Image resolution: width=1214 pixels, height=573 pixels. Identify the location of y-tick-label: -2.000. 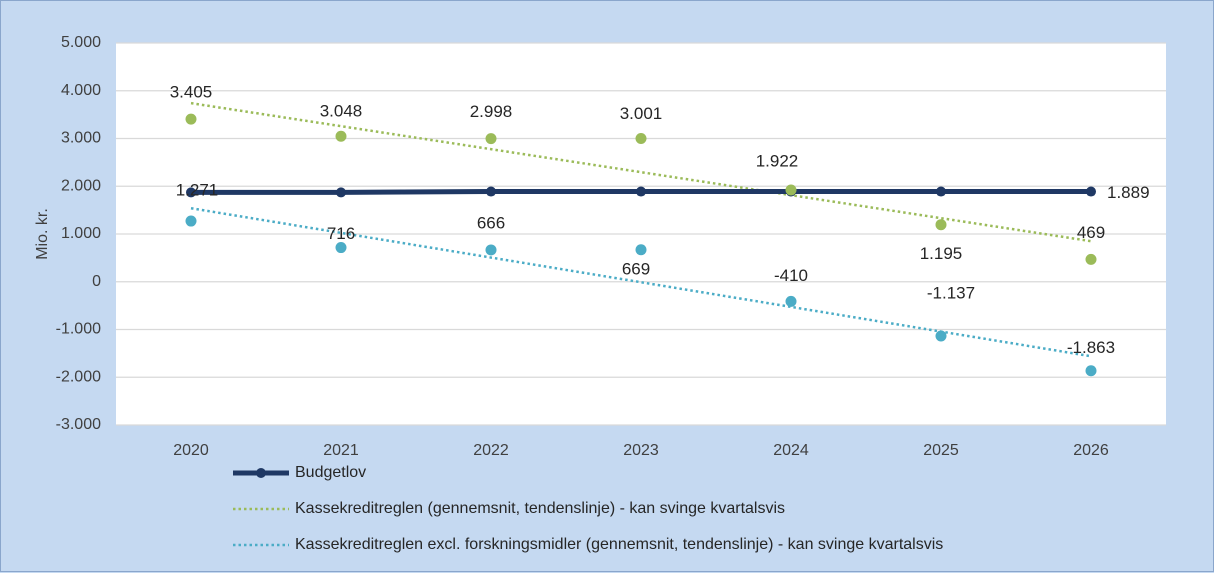
(78, 376).